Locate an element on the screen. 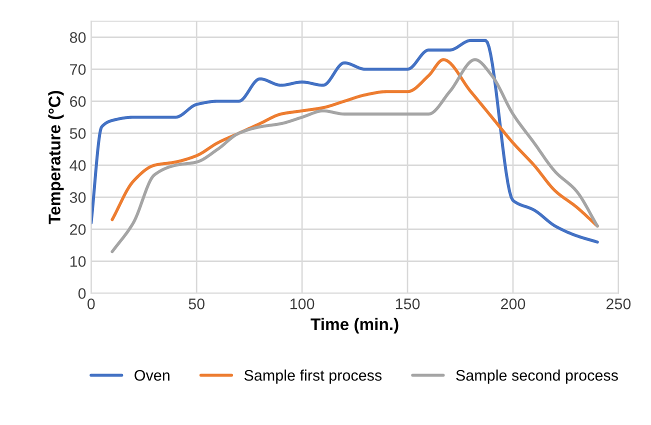 The height and width of the screenshot is (425, 651). x-tick-label: 250 is located at coordinates (618, 304).